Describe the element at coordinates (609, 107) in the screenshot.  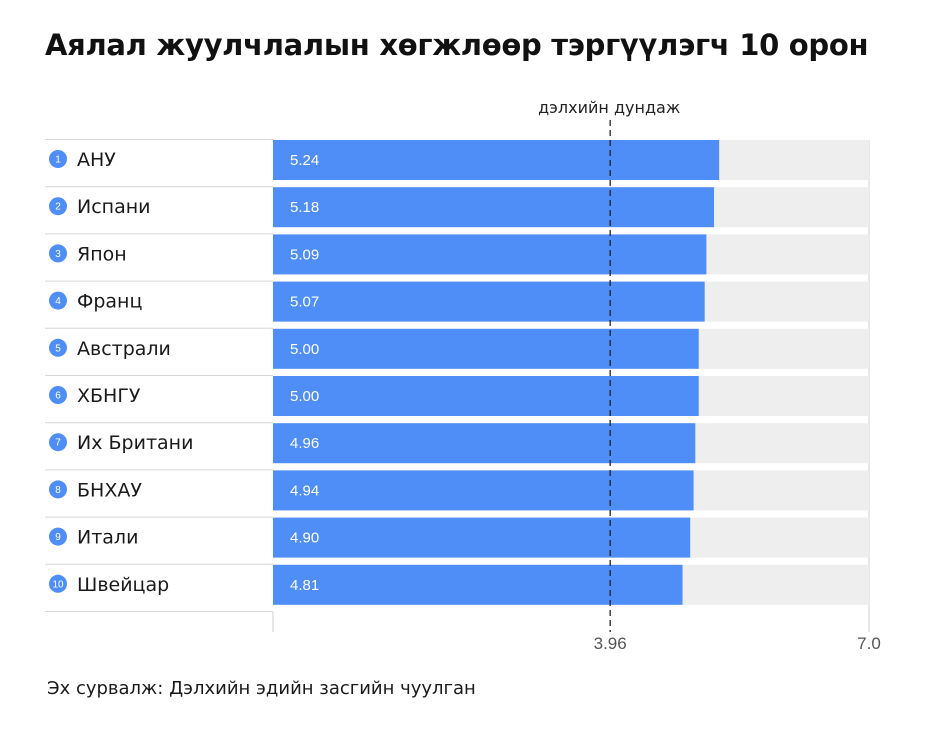
I see `world-average-label: дэлхийн дундаж` at that location.